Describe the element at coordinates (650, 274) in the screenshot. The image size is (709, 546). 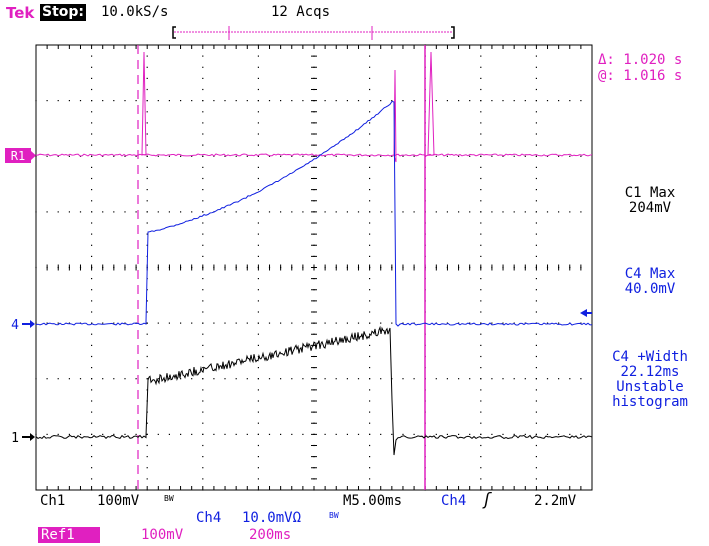
I see `measurement-name: C4 Max` at that location.